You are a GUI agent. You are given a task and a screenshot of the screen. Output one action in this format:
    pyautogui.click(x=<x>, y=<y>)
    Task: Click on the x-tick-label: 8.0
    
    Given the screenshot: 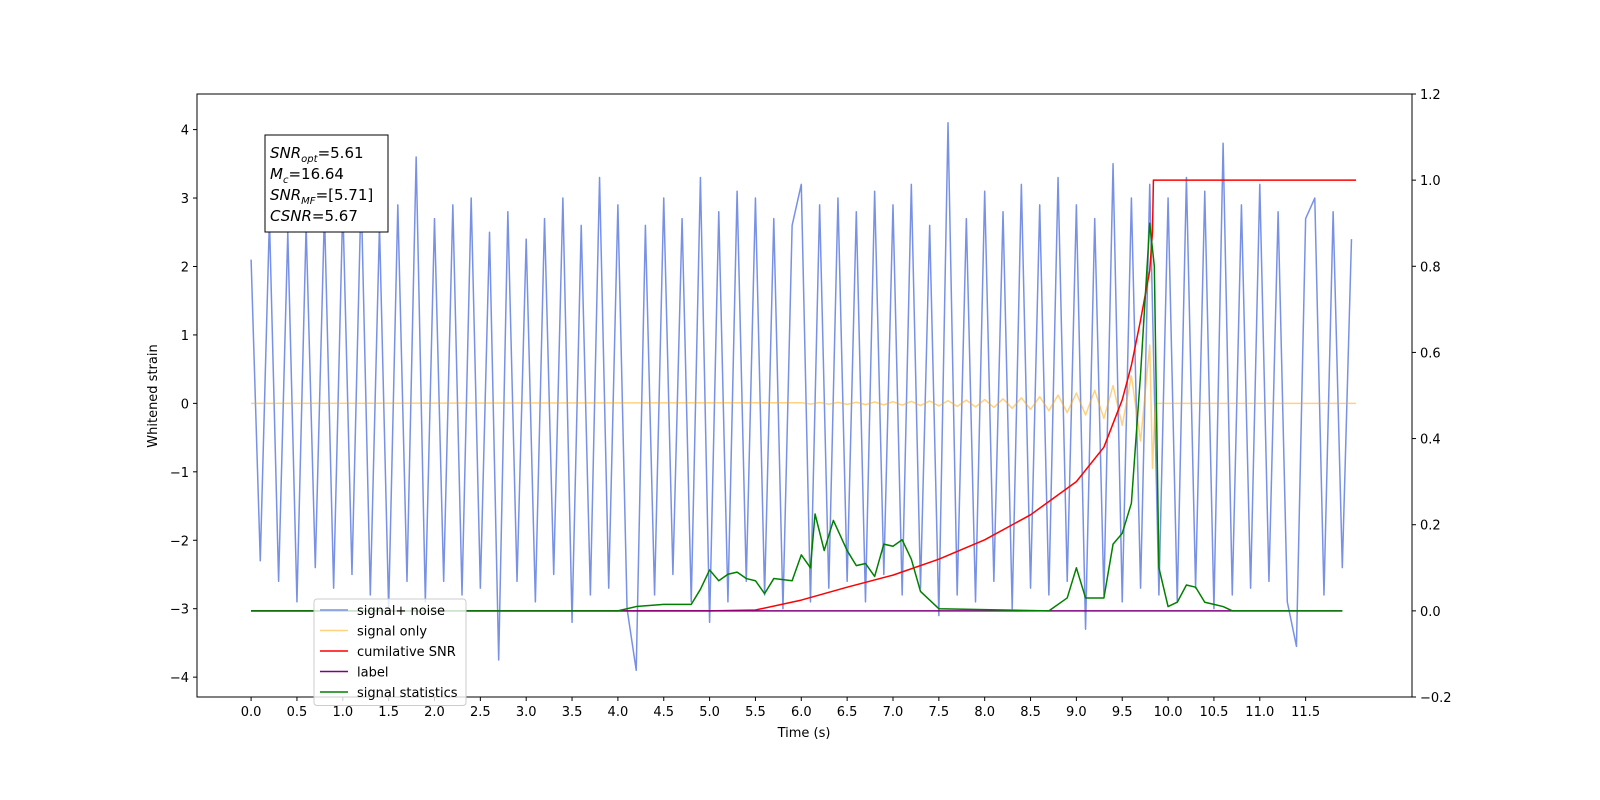 What is the action you would take?
    pyautogui.click(x=984, y=712)
    